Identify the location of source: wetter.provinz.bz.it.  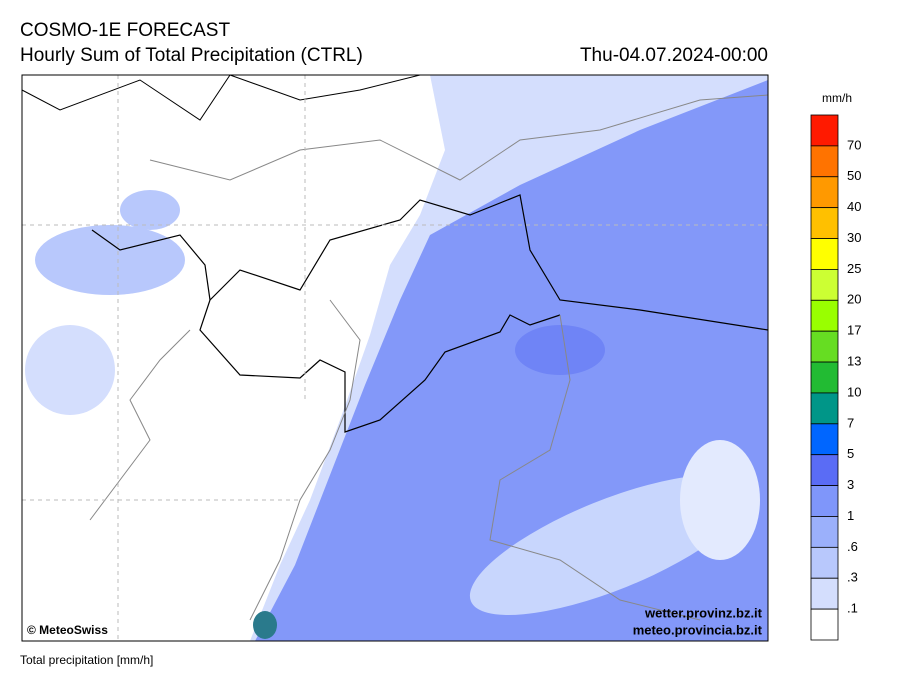
(703, 612).